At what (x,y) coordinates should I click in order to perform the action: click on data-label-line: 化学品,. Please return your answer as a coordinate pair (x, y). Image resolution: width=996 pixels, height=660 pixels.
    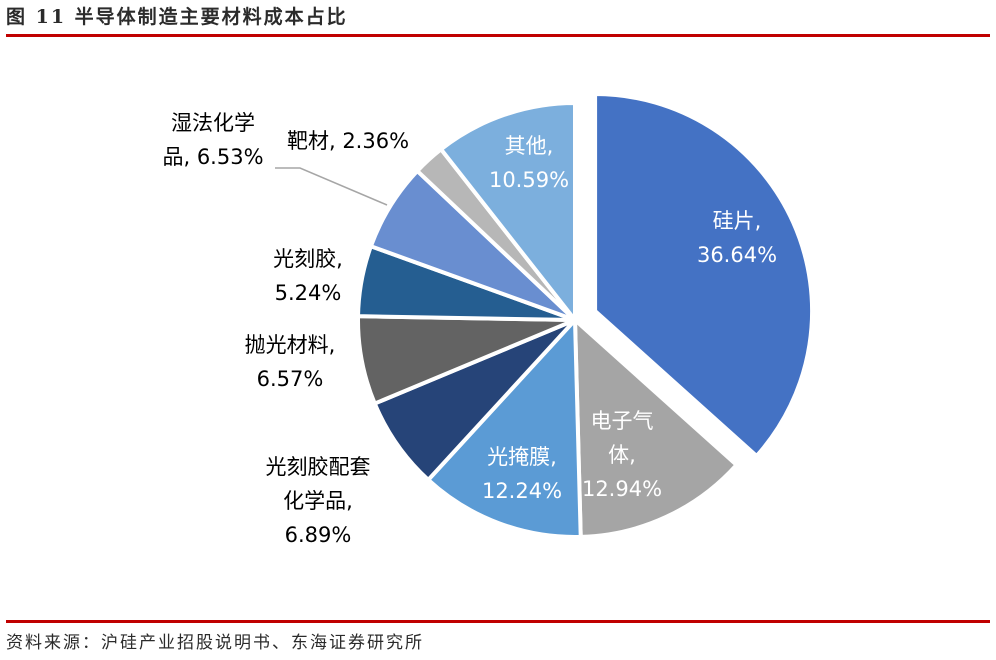
    Looking at the image, I should click on (318, 501).